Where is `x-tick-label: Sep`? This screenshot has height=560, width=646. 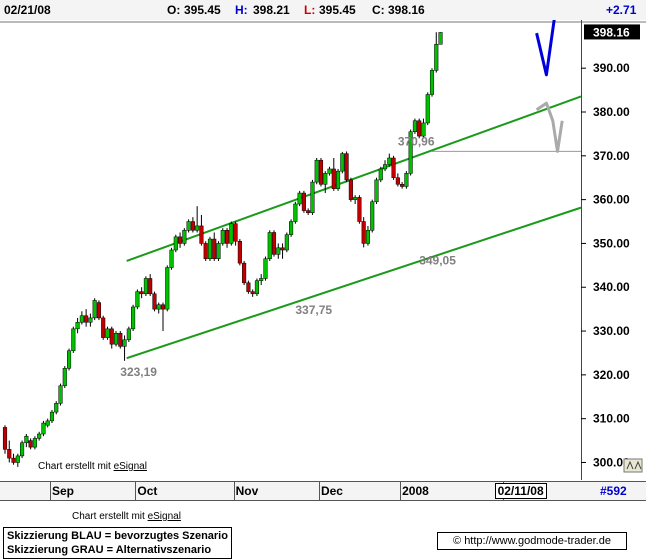 x-tick-label: Sep is located at coordinates (62, 491).